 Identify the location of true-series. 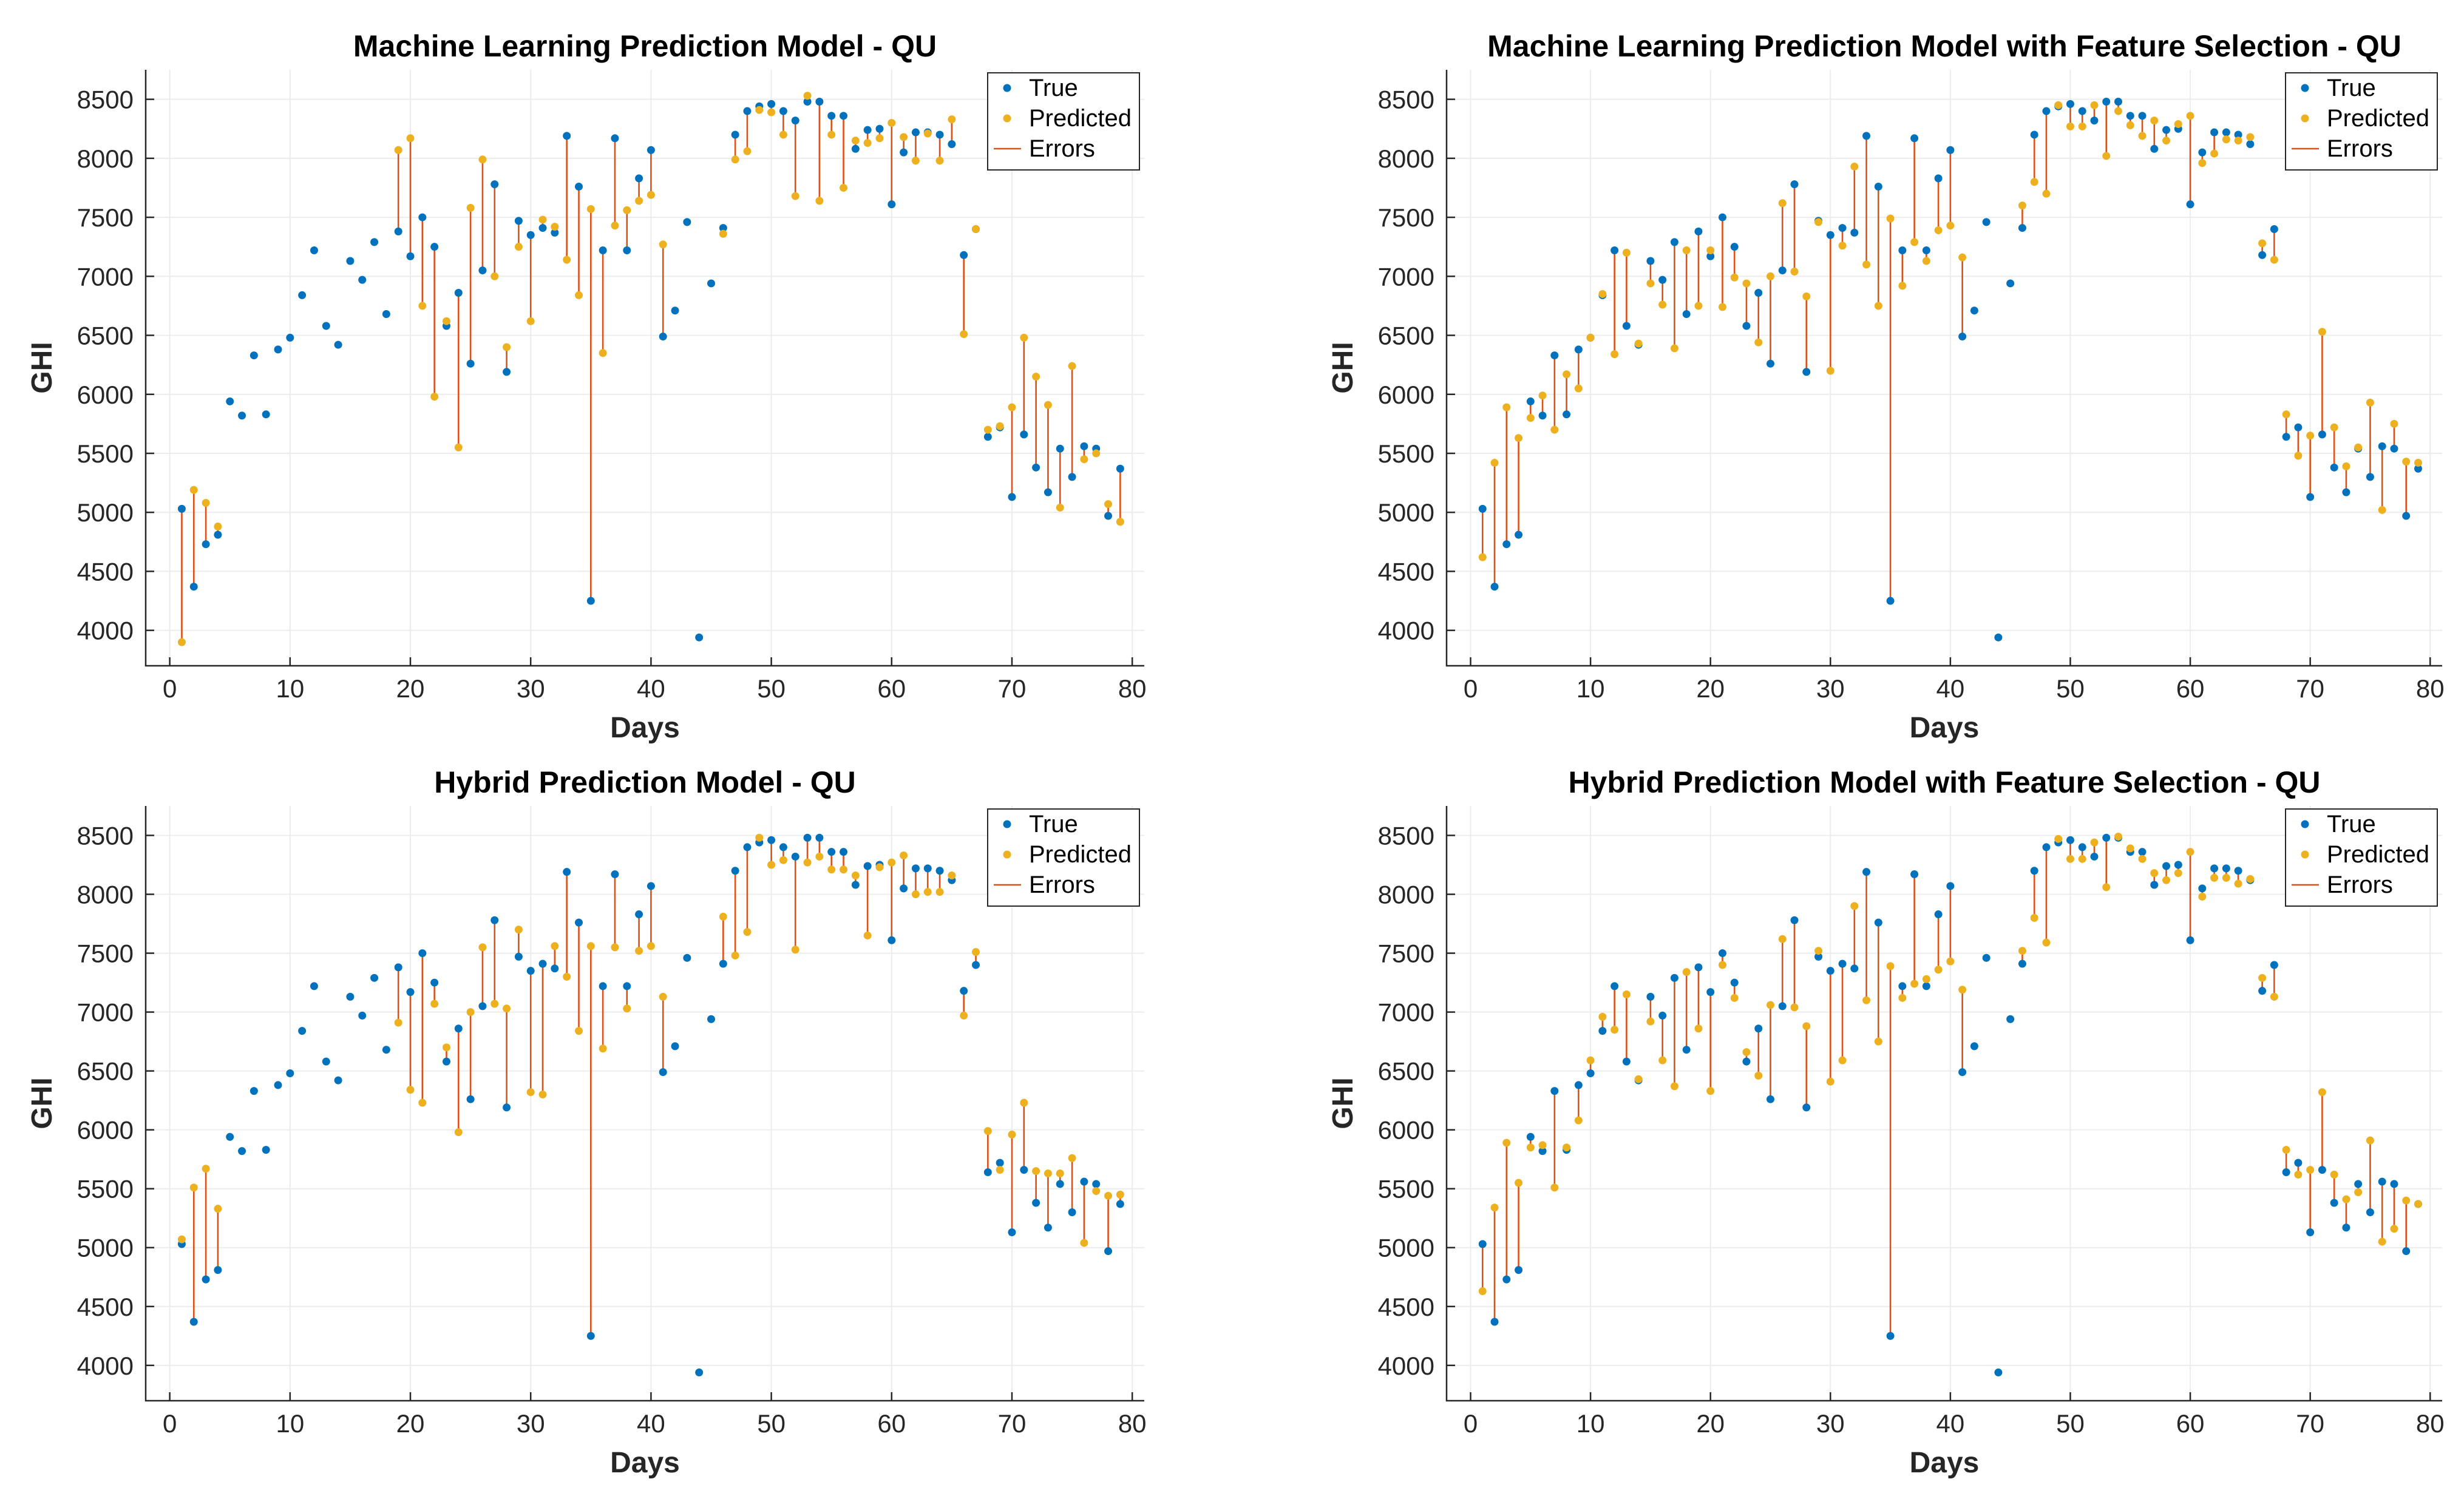
(650, 1104).